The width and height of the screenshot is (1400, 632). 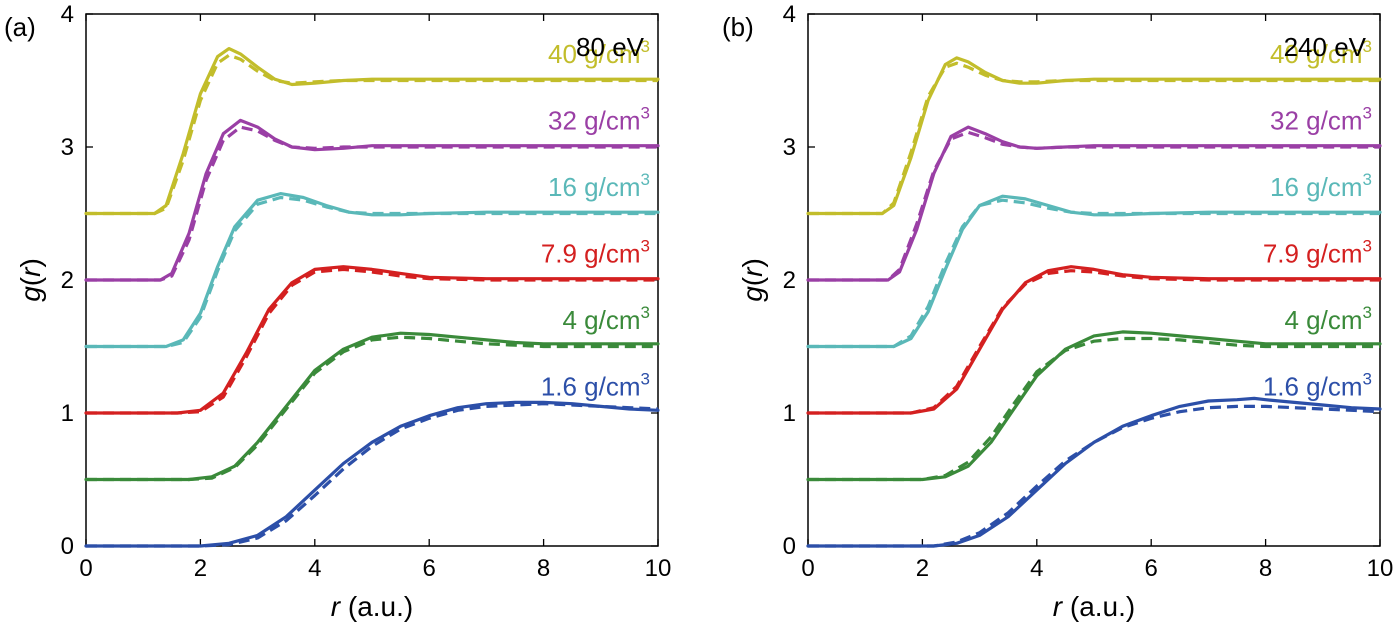 I want to click on energy-label: 80 eV, so click(x=610, y=47).